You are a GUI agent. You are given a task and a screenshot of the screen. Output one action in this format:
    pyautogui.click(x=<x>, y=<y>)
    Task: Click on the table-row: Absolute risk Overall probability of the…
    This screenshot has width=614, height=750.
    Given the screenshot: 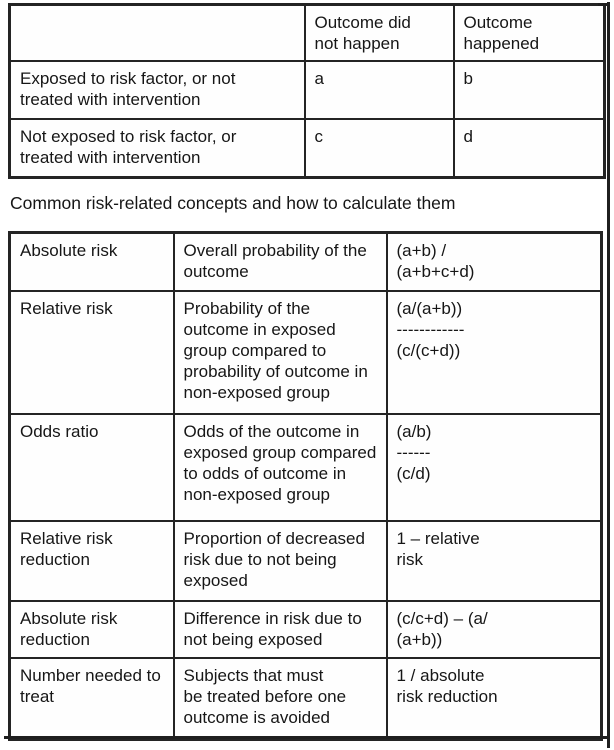 What is the action you would take?
    pyautogui.click(x=305, y=261)
    